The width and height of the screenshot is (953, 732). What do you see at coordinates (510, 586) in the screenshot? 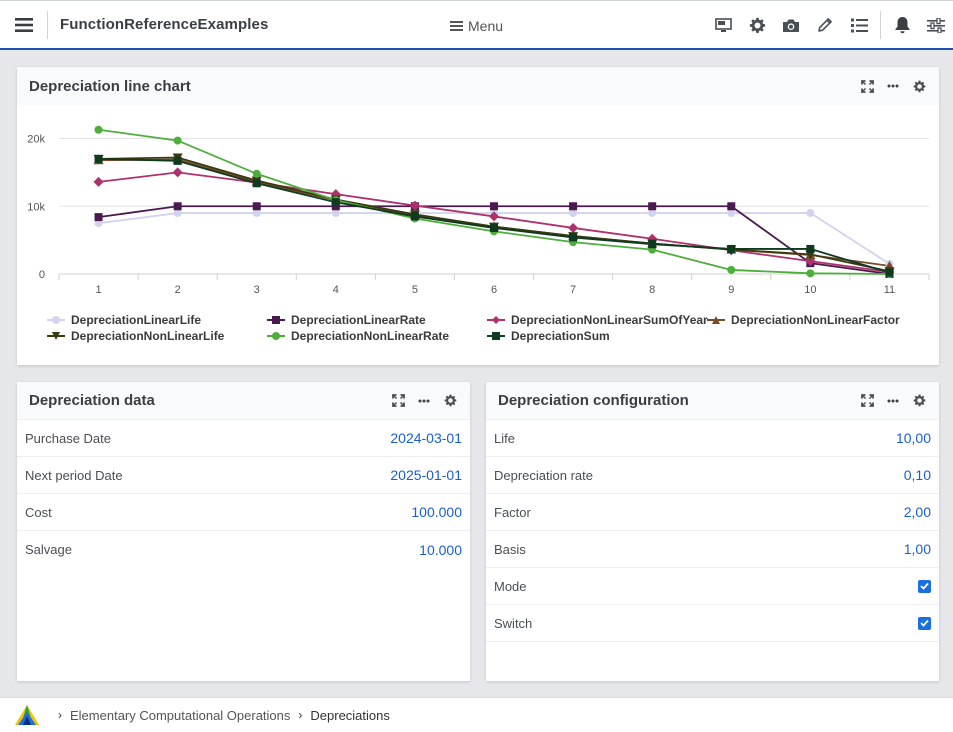
I see `row-label: Mode` at bounding box center [510, 586].